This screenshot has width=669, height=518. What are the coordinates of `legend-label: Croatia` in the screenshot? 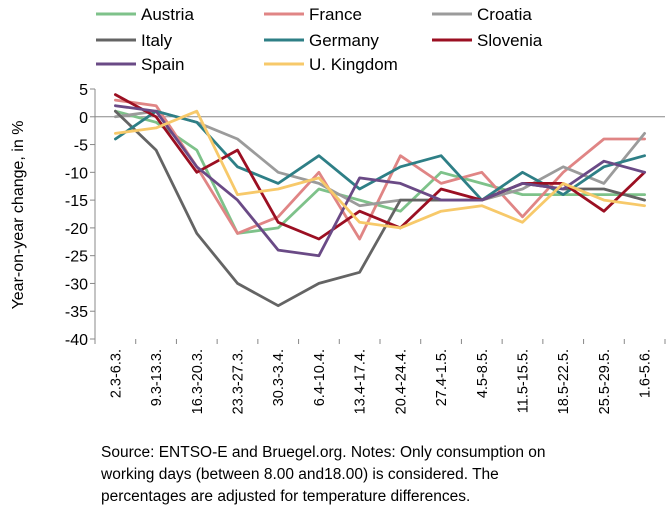 It's located at (504, 14).